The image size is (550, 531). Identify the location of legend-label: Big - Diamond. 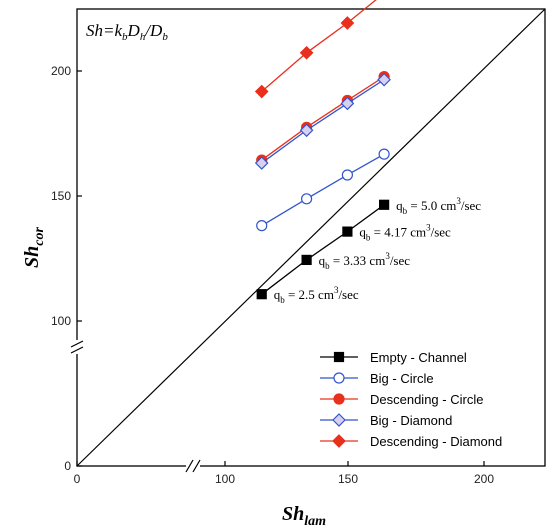
(411, 420).